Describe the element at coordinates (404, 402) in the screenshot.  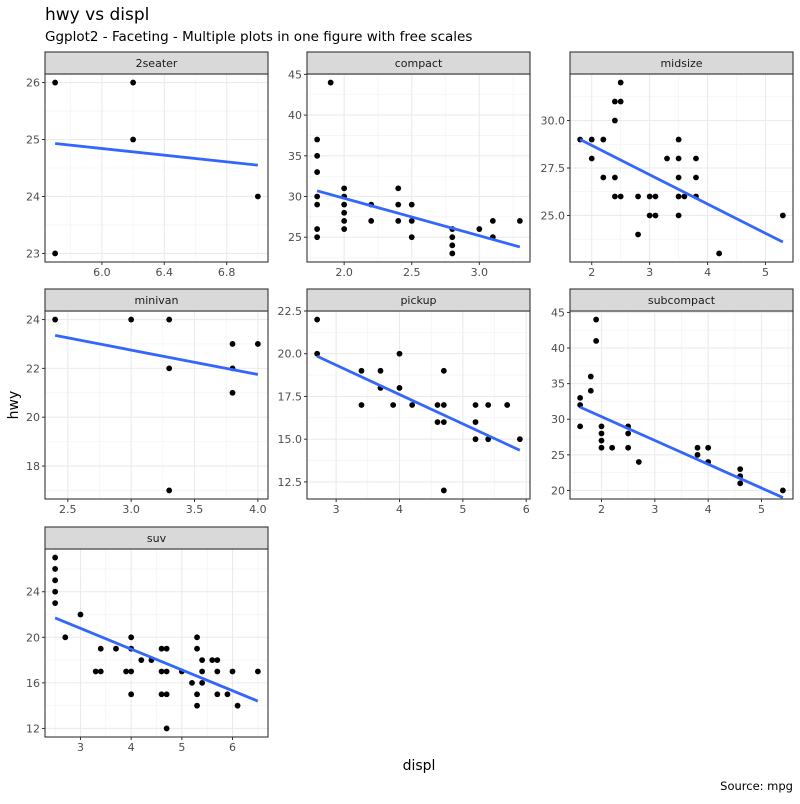
I see `facet-pickup: pickup 3 4 5 6 12.5 15.0 17.5 20.0 22.5` at that location.